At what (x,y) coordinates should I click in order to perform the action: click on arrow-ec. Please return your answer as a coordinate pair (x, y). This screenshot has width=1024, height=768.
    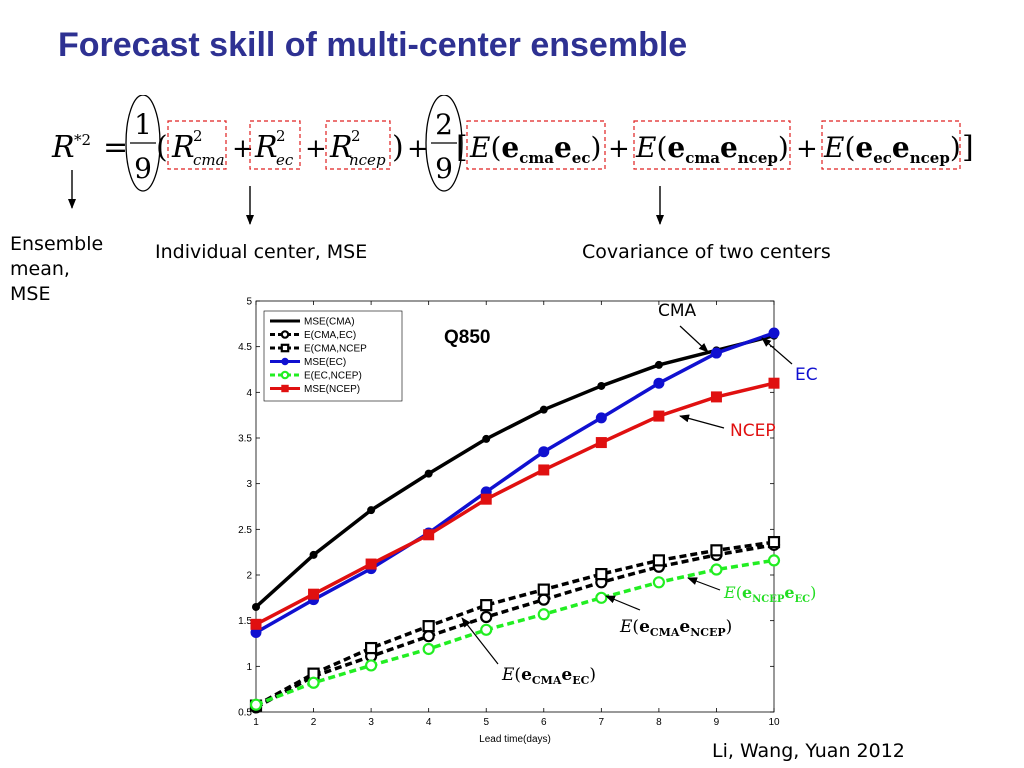
    Looking at the image, I should click on (777, 351).